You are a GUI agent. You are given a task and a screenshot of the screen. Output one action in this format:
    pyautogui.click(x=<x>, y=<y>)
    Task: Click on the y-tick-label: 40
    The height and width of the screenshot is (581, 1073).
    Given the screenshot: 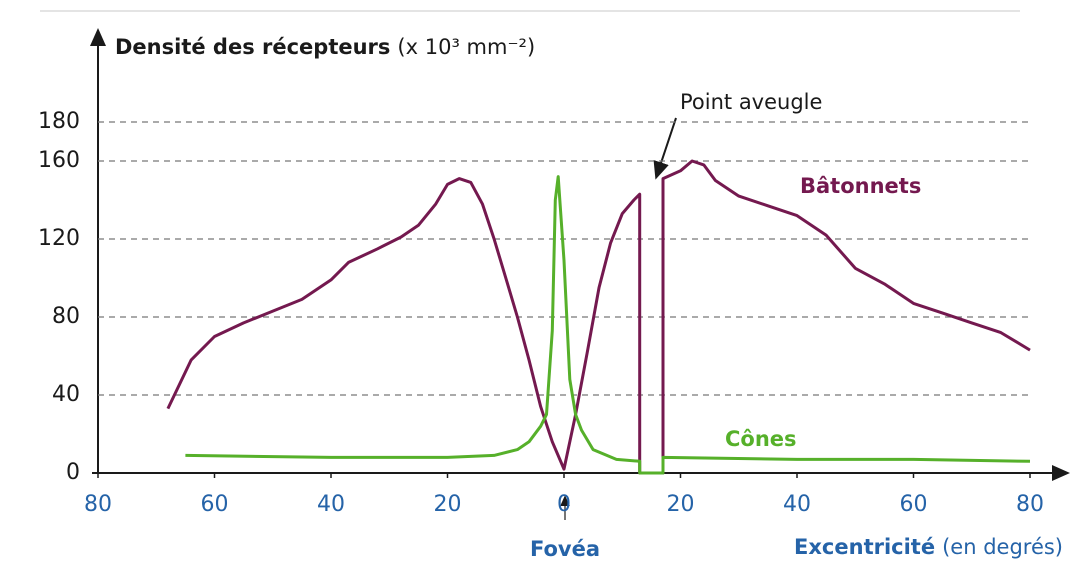 What is the action you would take?
    pyautogui.click(x=66, y=394)
    